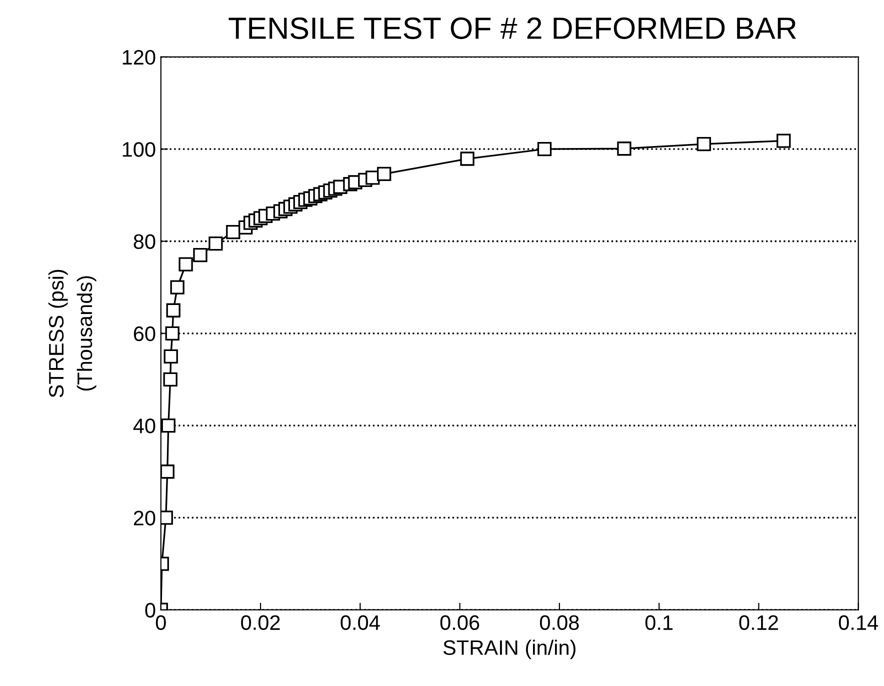  What do you see at coordinates (758, 622) in the screenshot?
I see `x-tick-label: 0.12` at bounding box center [758, 622].